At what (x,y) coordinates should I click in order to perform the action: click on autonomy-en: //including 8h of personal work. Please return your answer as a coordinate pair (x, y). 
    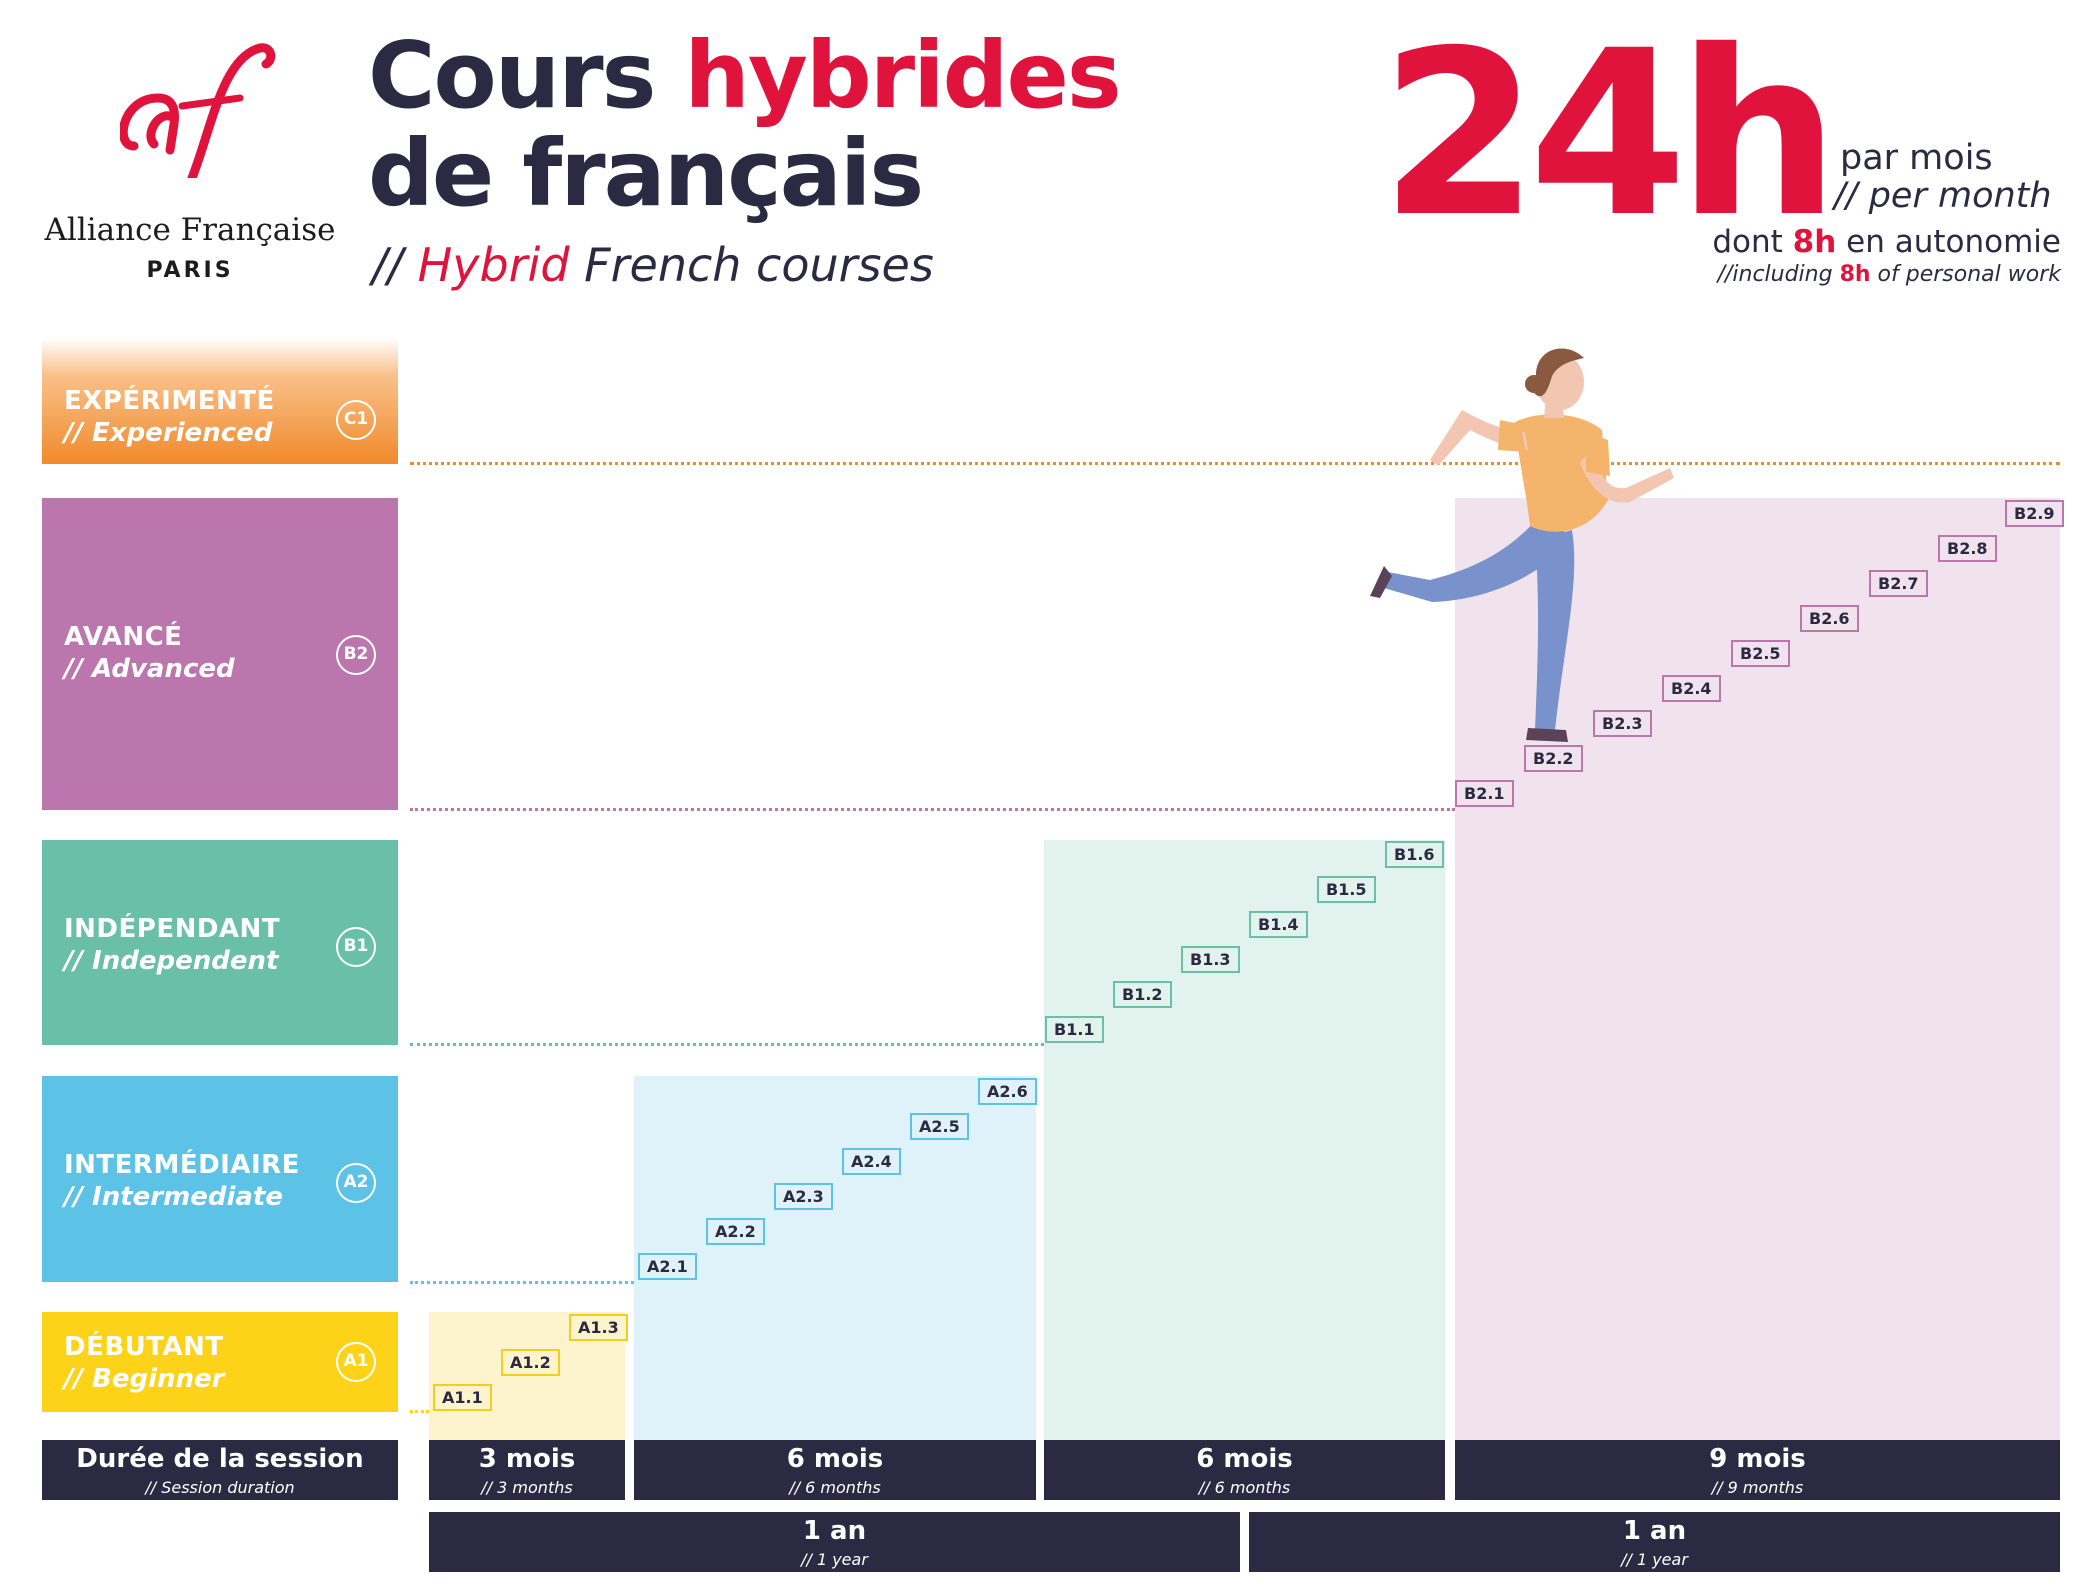
    Looking at the image, I should click on (1889, 274).